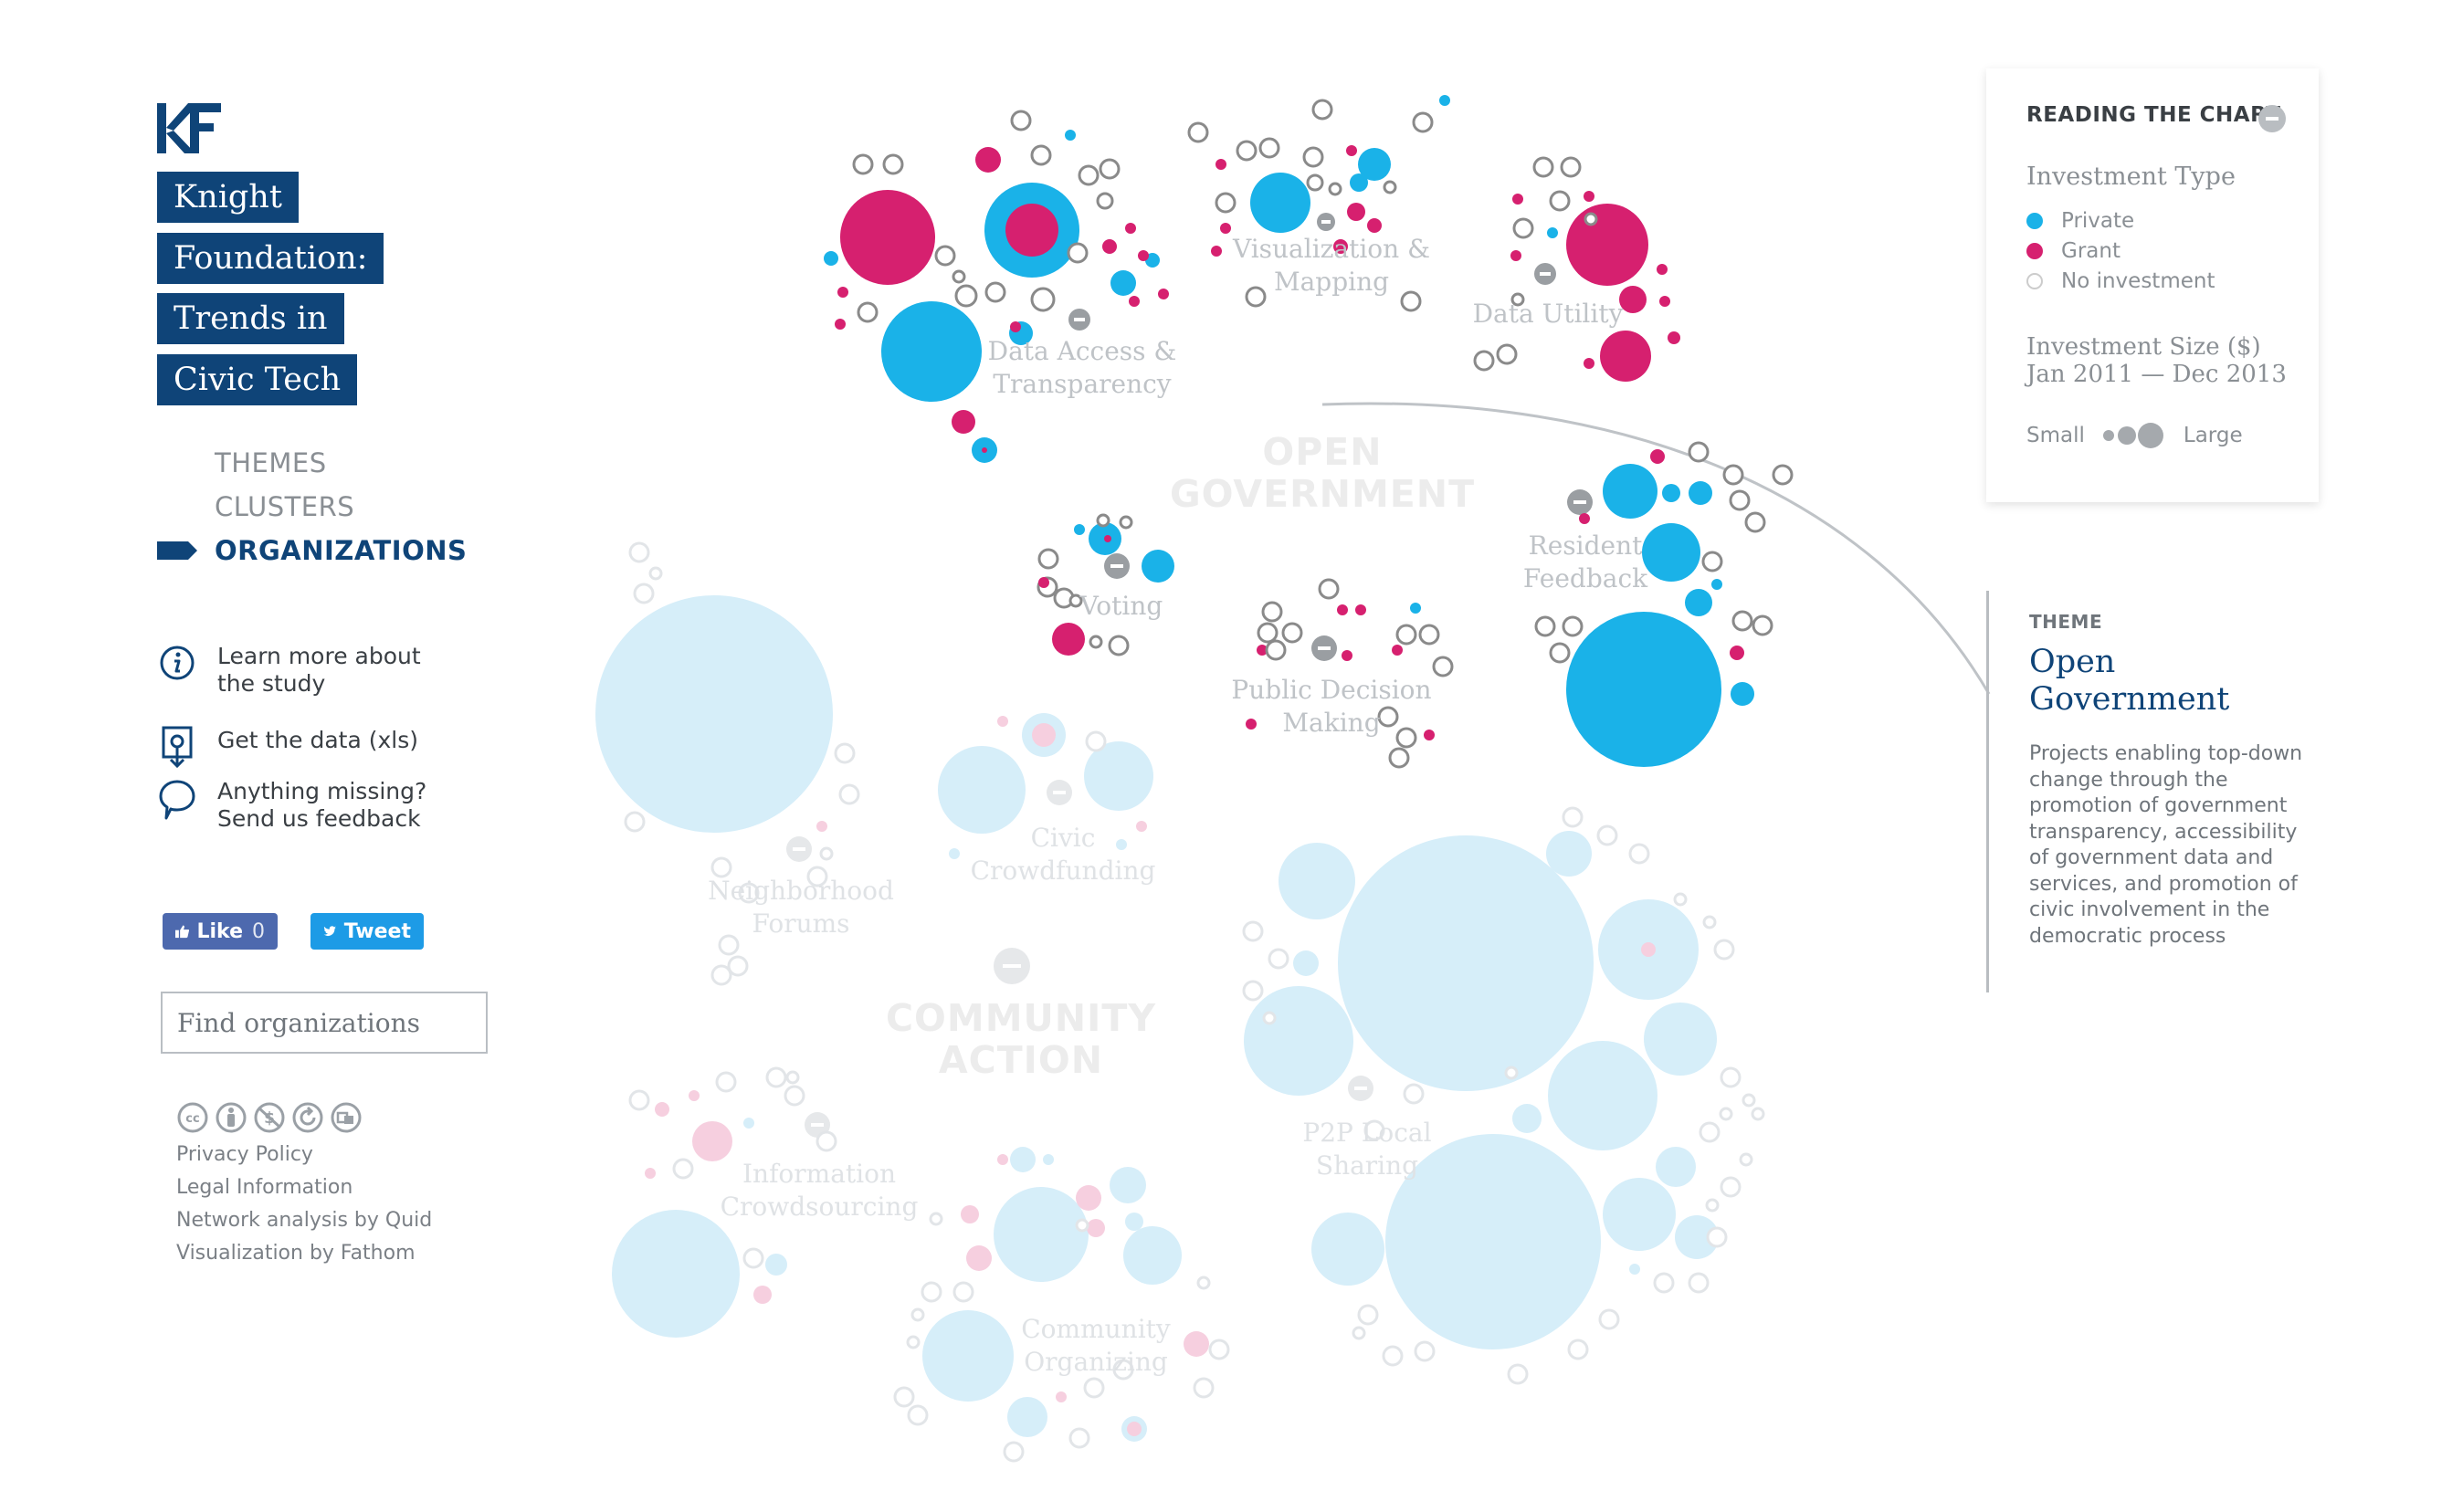 The height and width of the screenshot is (1512, 2452). I want to click on legend-collapse-button, so click(2272, 119).